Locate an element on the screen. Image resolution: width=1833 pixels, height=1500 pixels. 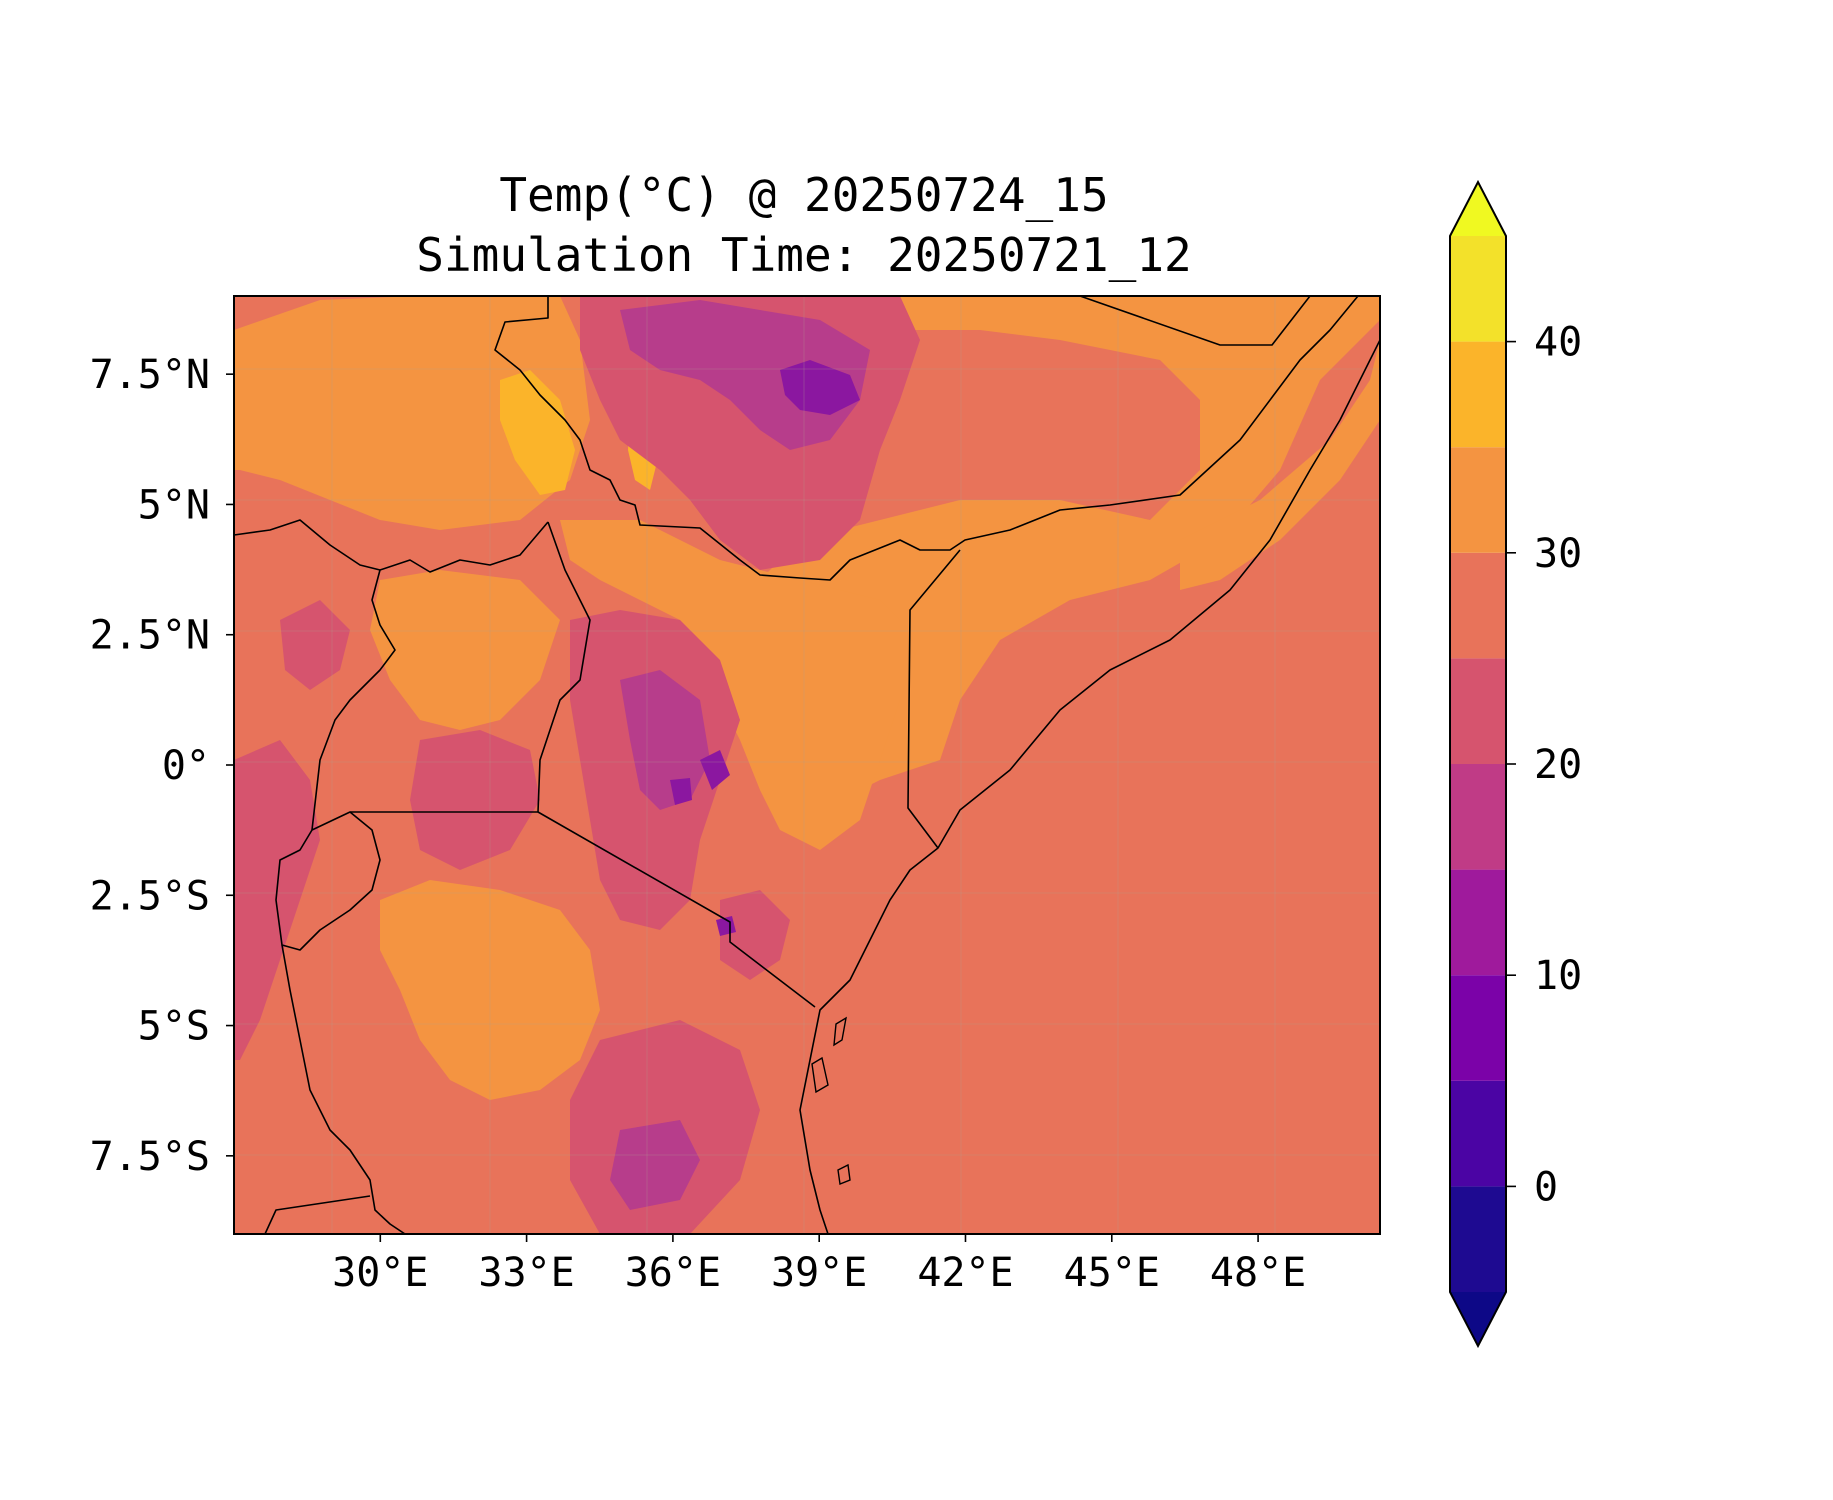
lon-tick-label: 39°E is located at coordinates (819, 1273).